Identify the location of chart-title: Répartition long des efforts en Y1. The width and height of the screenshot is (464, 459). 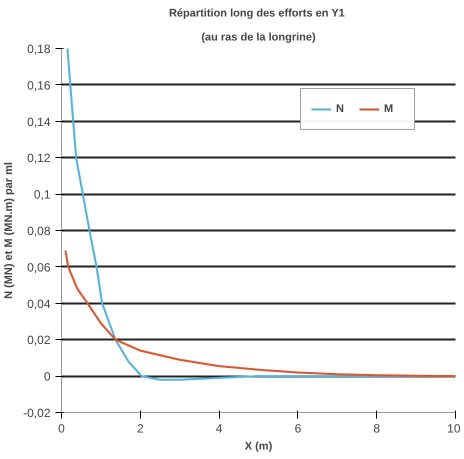
(256, 14).